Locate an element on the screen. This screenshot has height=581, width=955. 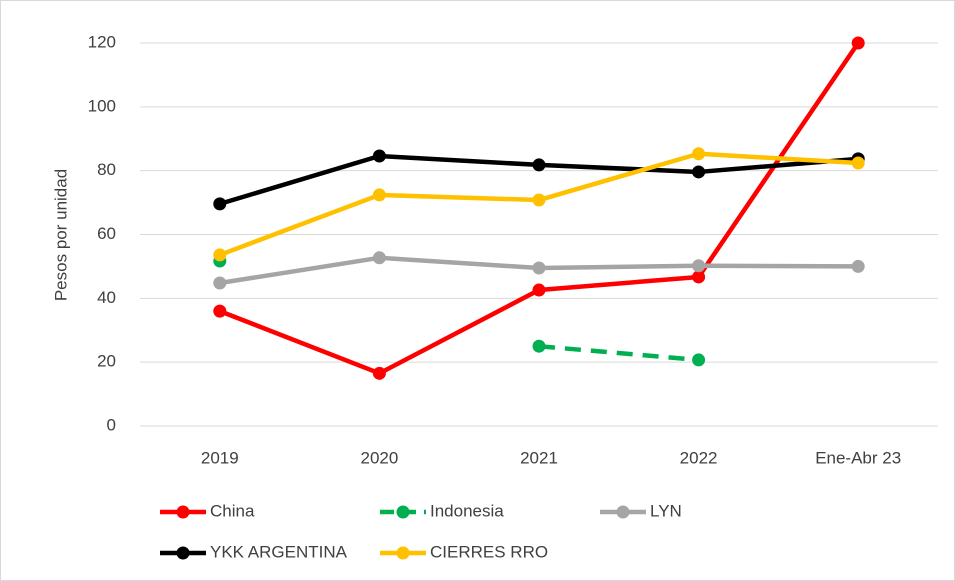
x-tick-label: 2019 is located at coordinates (220, 457).